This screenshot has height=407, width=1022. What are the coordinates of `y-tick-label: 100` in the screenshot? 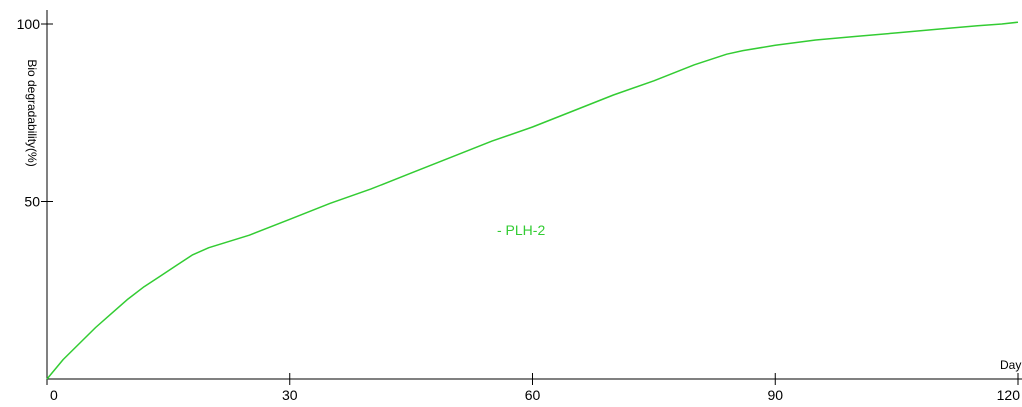 It's located at (29, 24).